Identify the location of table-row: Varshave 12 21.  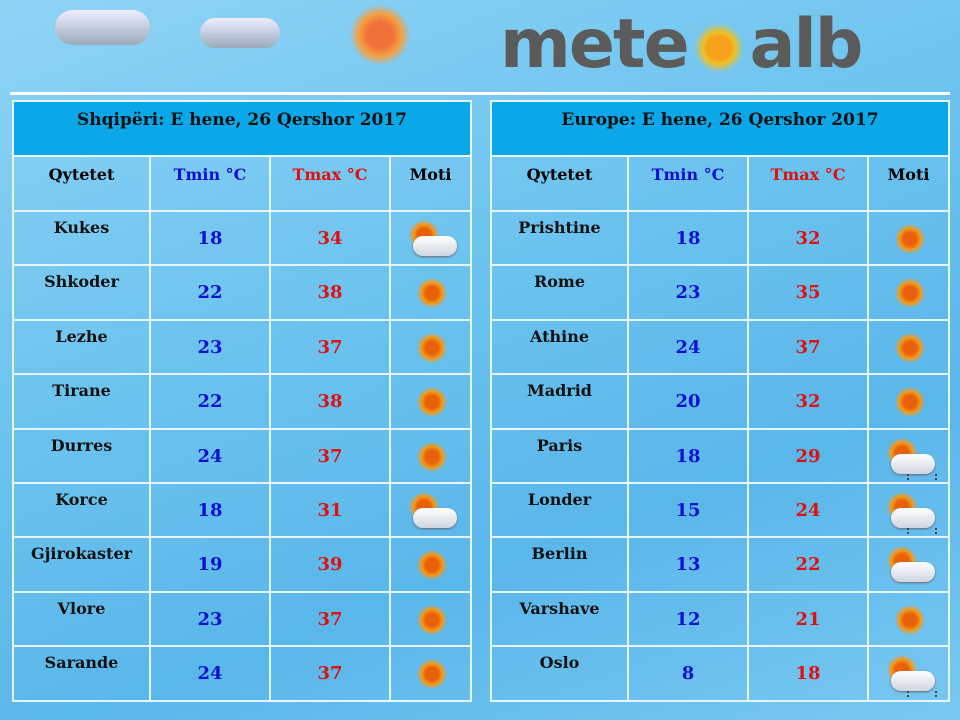
(720, 619).